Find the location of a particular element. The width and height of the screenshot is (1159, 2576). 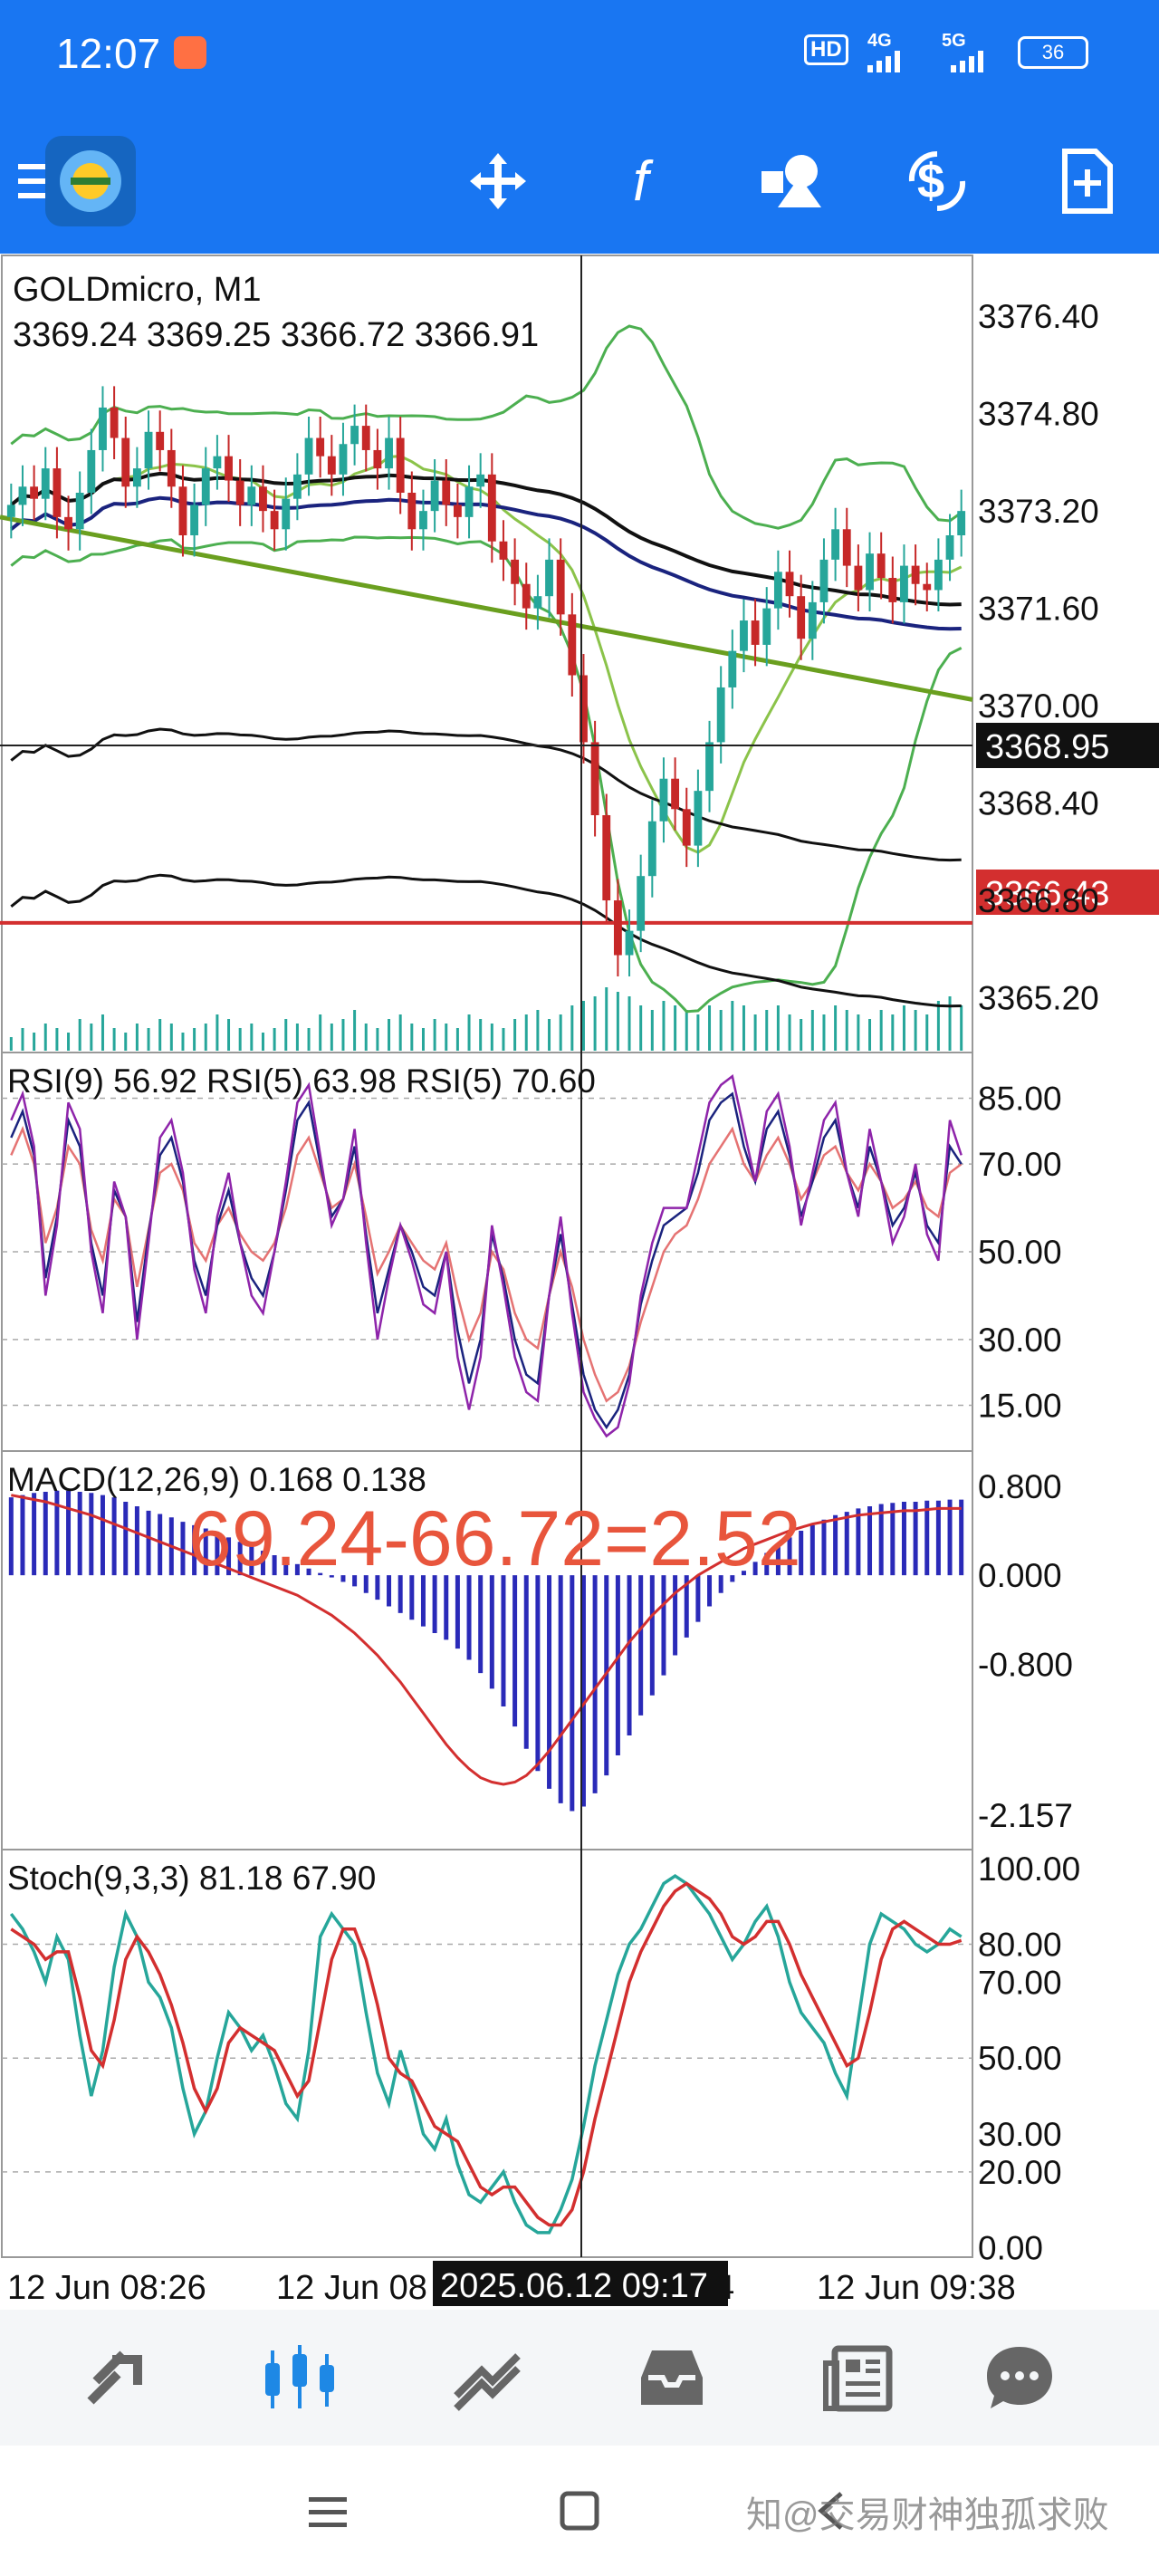

bollinger-middle is located at coordinates (487, 654).